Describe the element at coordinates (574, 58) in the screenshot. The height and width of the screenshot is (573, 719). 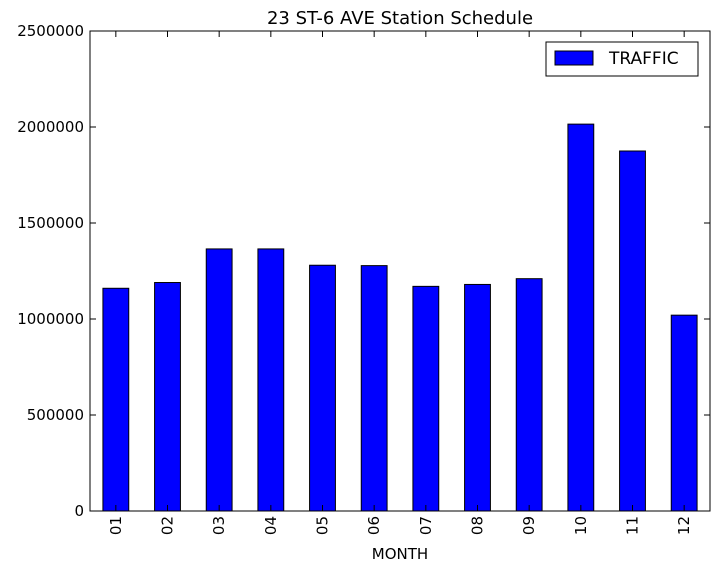
I see `legend-swatch` at that location.